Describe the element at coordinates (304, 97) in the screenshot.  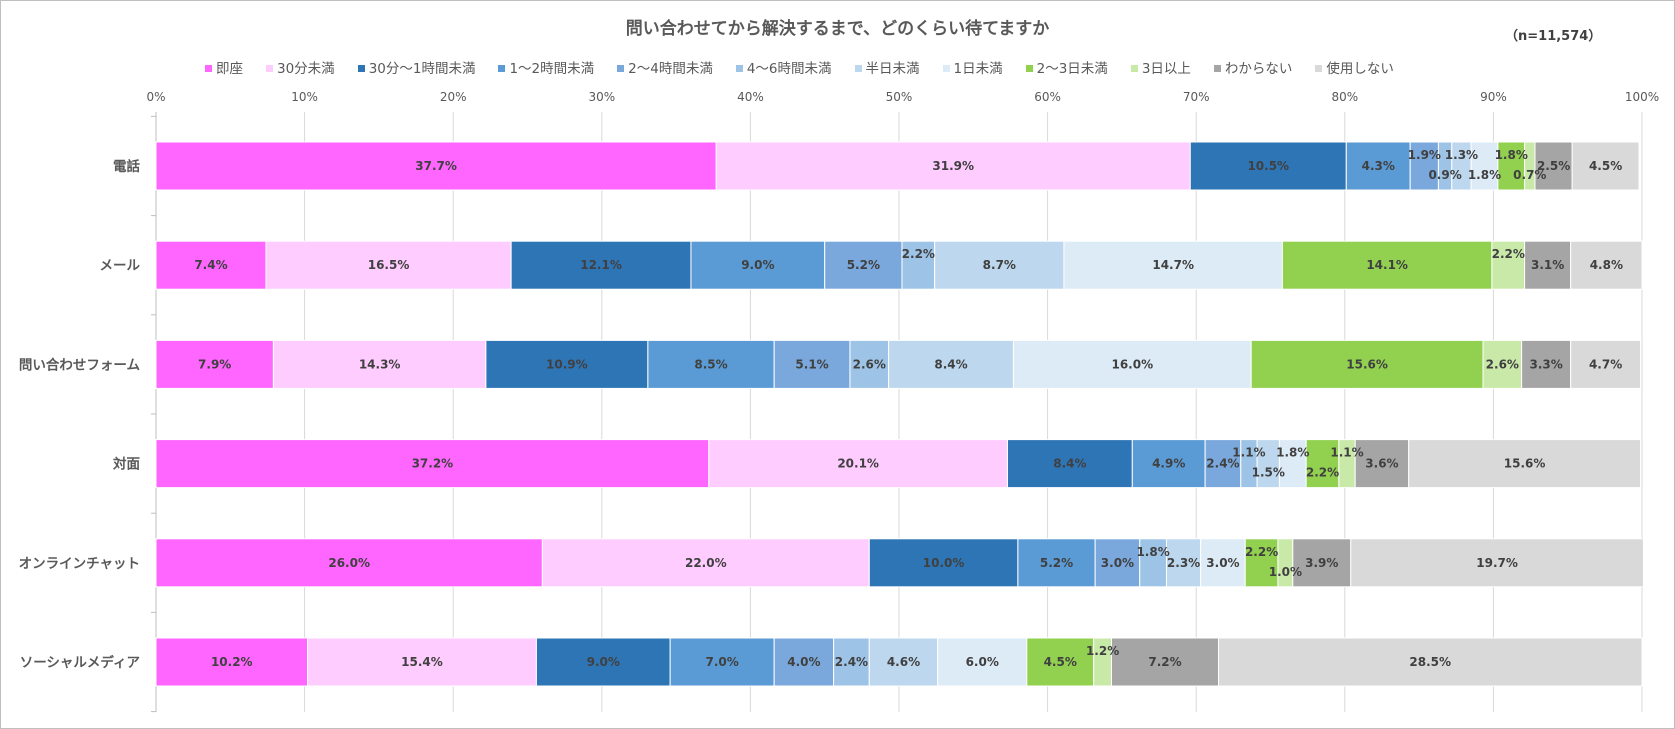
I see `x-tick-label: 10%` at that location.